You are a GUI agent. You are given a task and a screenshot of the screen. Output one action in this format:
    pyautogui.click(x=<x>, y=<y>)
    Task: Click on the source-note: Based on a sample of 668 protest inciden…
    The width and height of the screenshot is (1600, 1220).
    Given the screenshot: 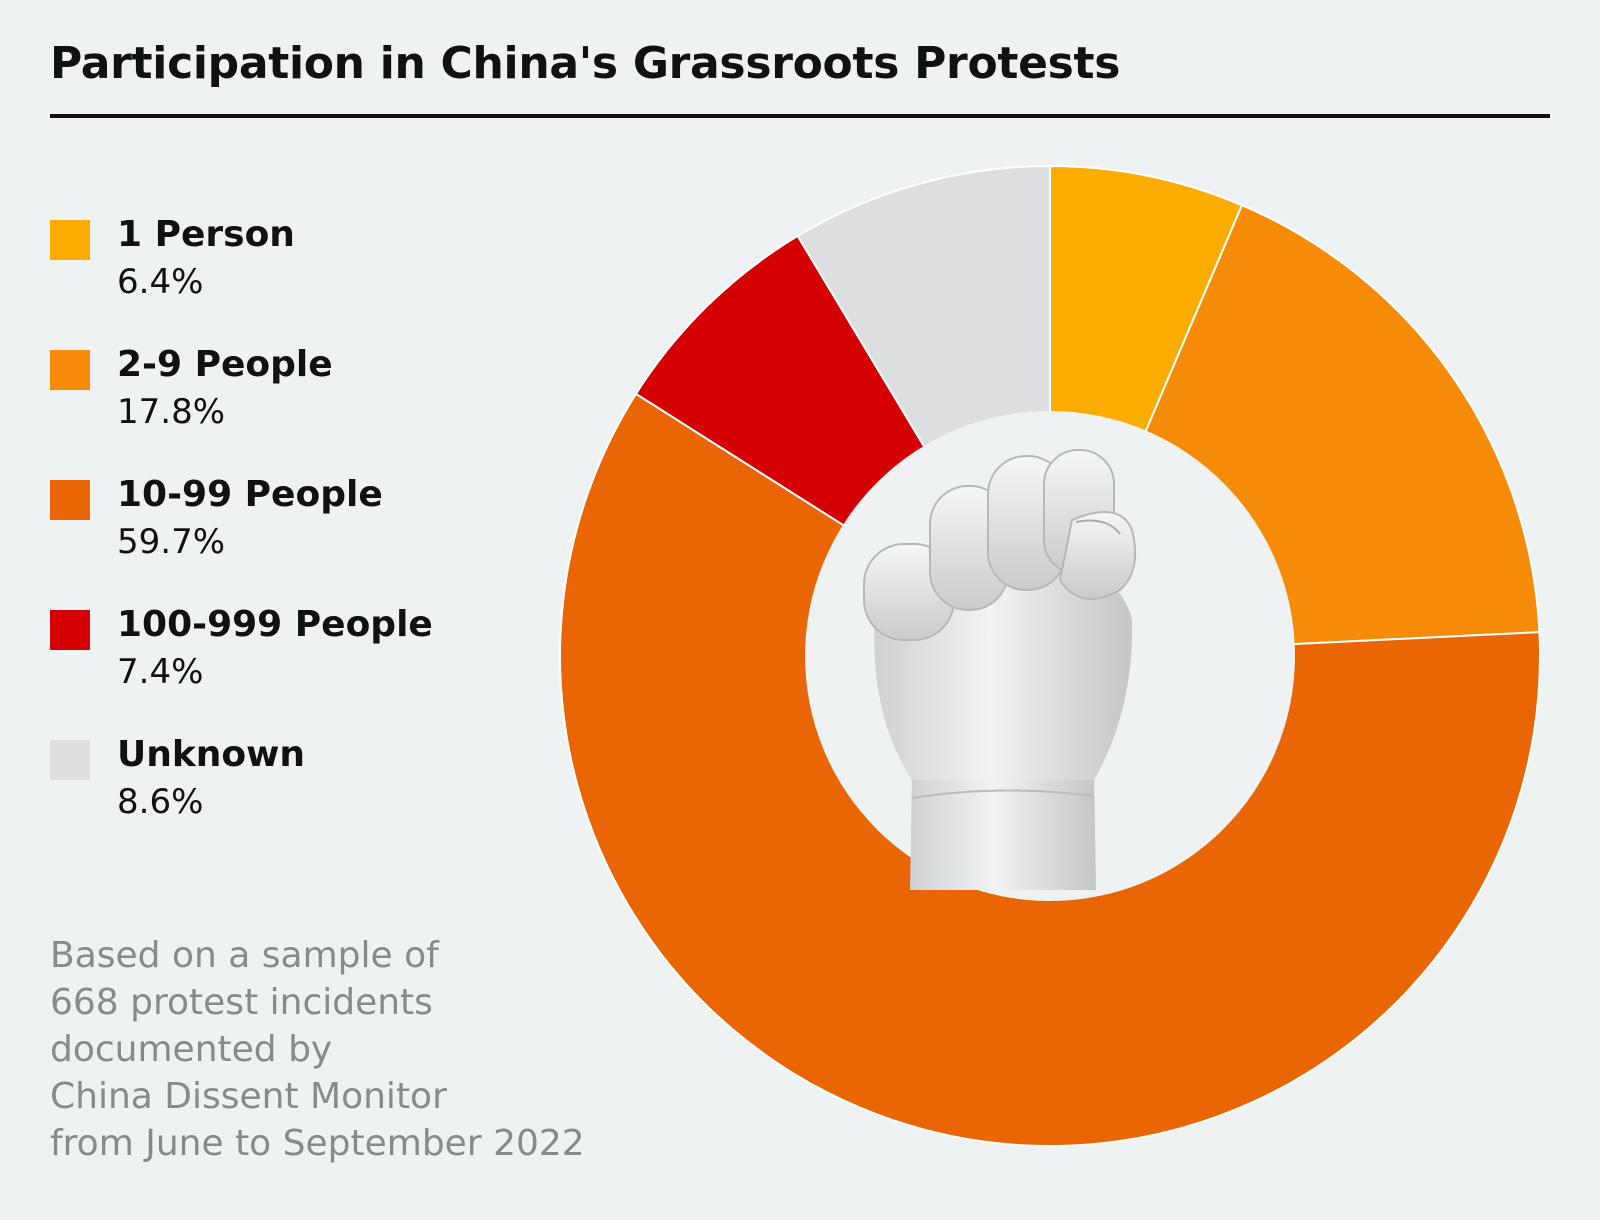 What is the action you would take?
    pyautogui.click(x=317, y=1049)
    